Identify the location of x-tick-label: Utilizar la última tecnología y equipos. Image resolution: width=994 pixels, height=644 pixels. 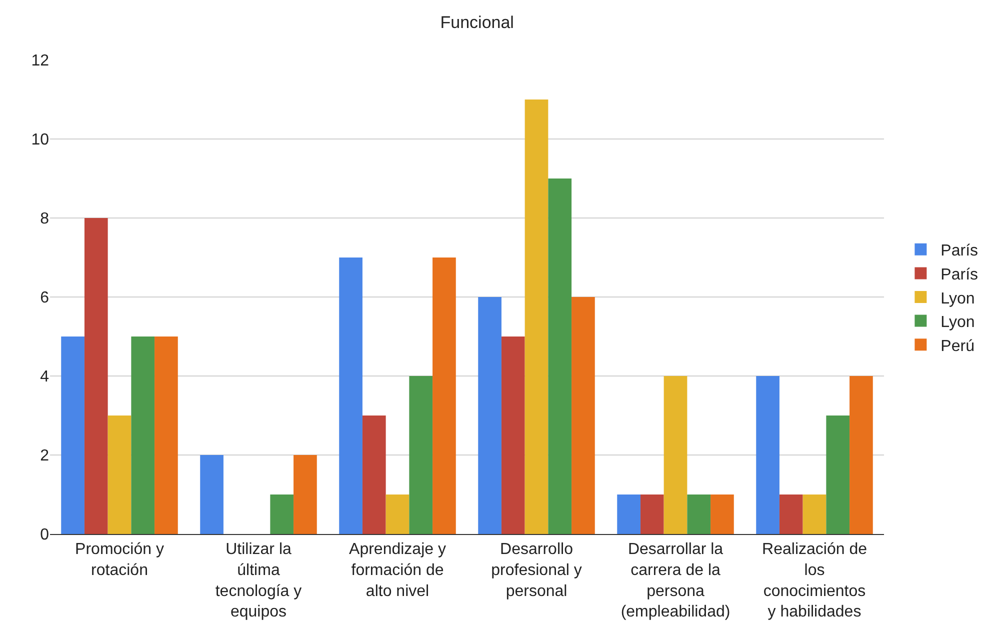
(258, 581).